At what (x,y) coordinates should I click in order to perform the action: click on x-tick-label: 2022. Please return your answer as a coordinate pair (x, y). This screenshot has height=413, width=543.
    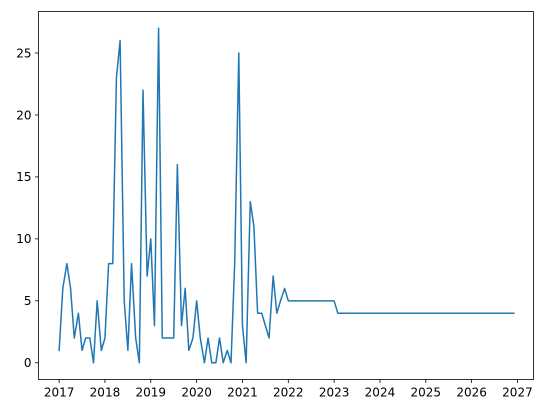
    Looking at the image, I should click on (288, 393).